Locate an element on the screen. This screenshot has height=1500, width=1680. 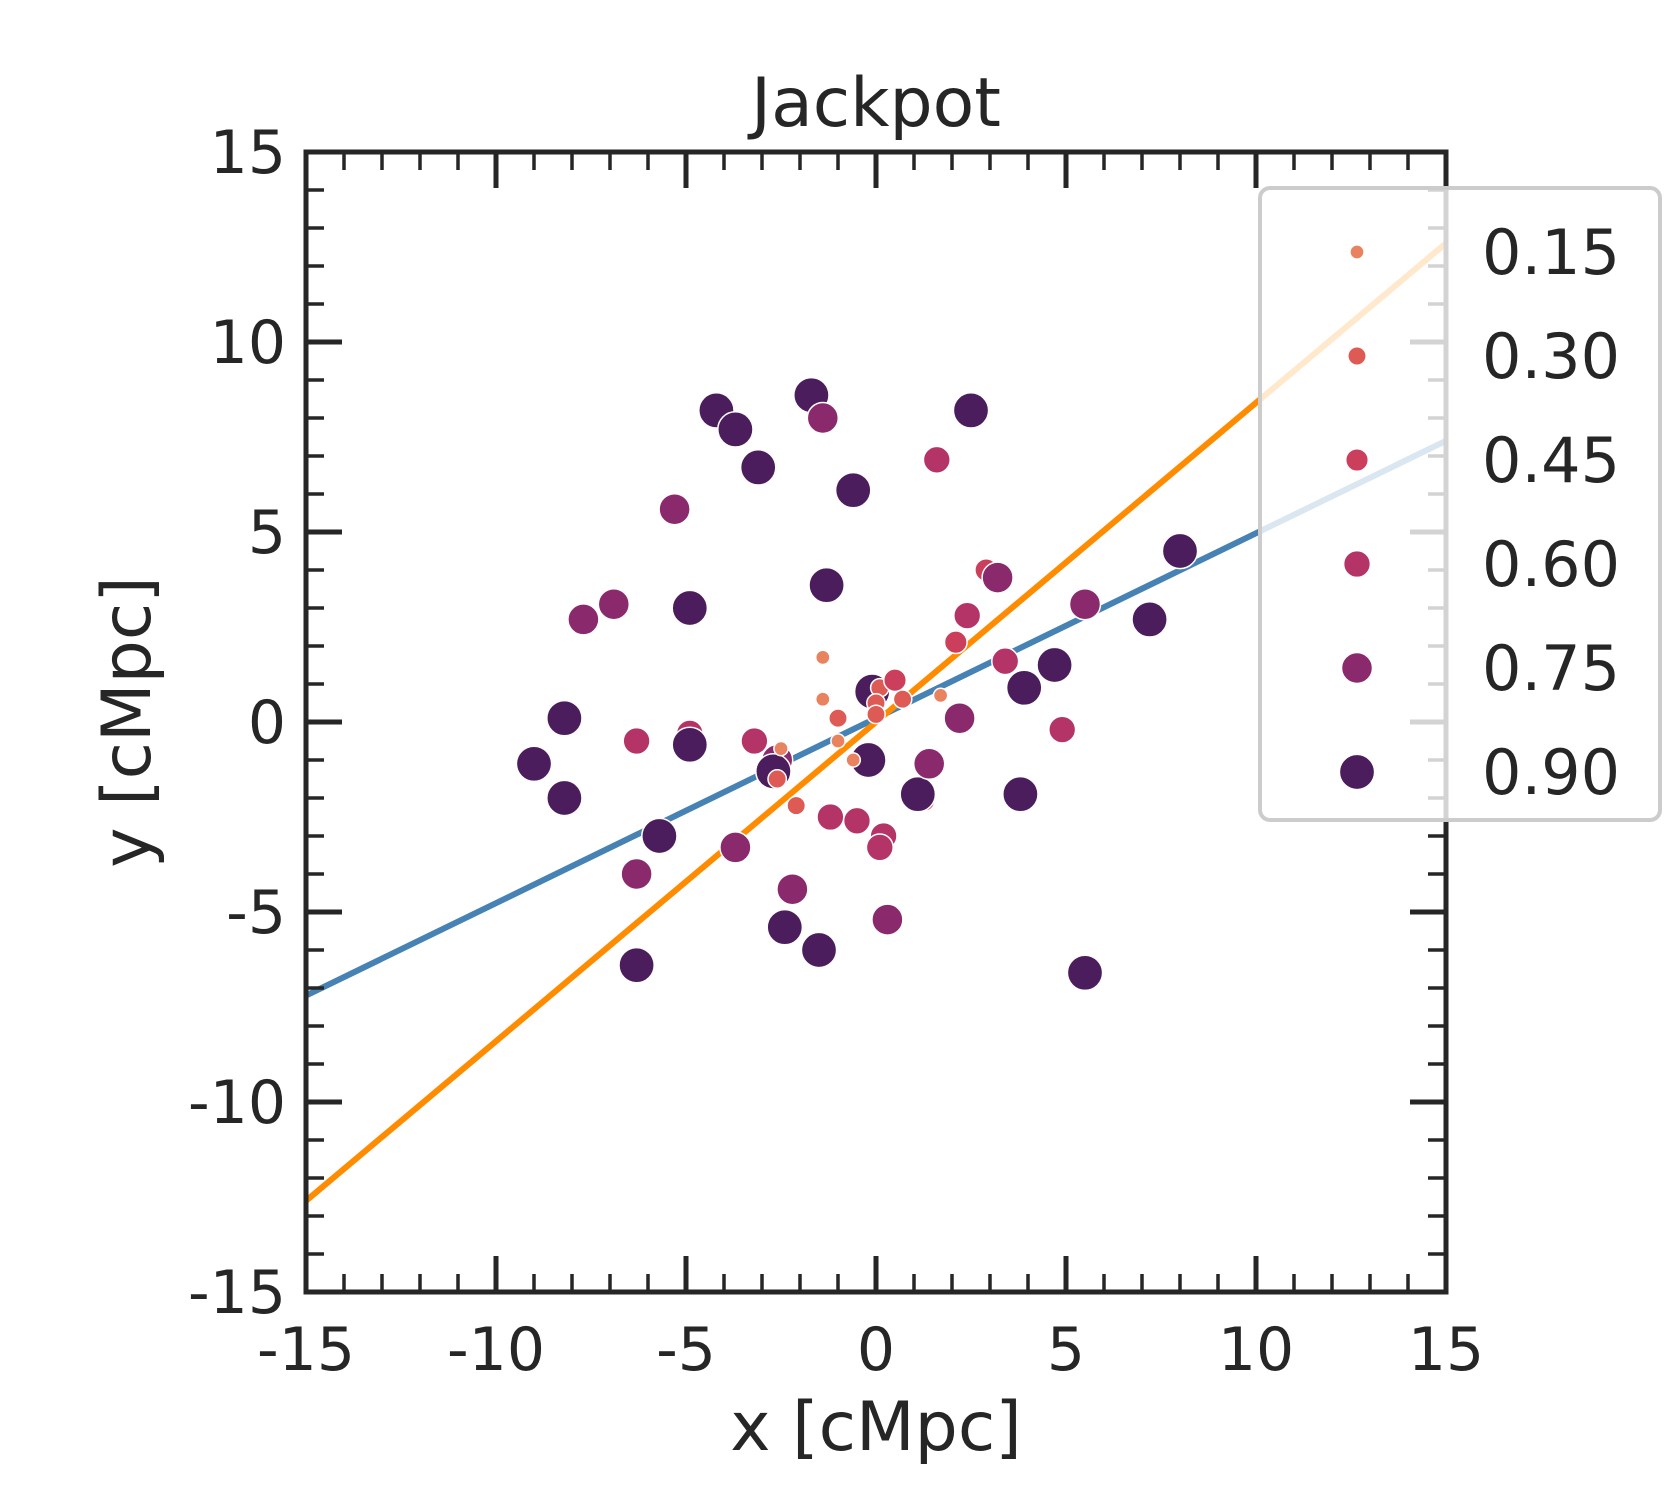
legend-label: 0.90 is located at coordinates (1551, 772).